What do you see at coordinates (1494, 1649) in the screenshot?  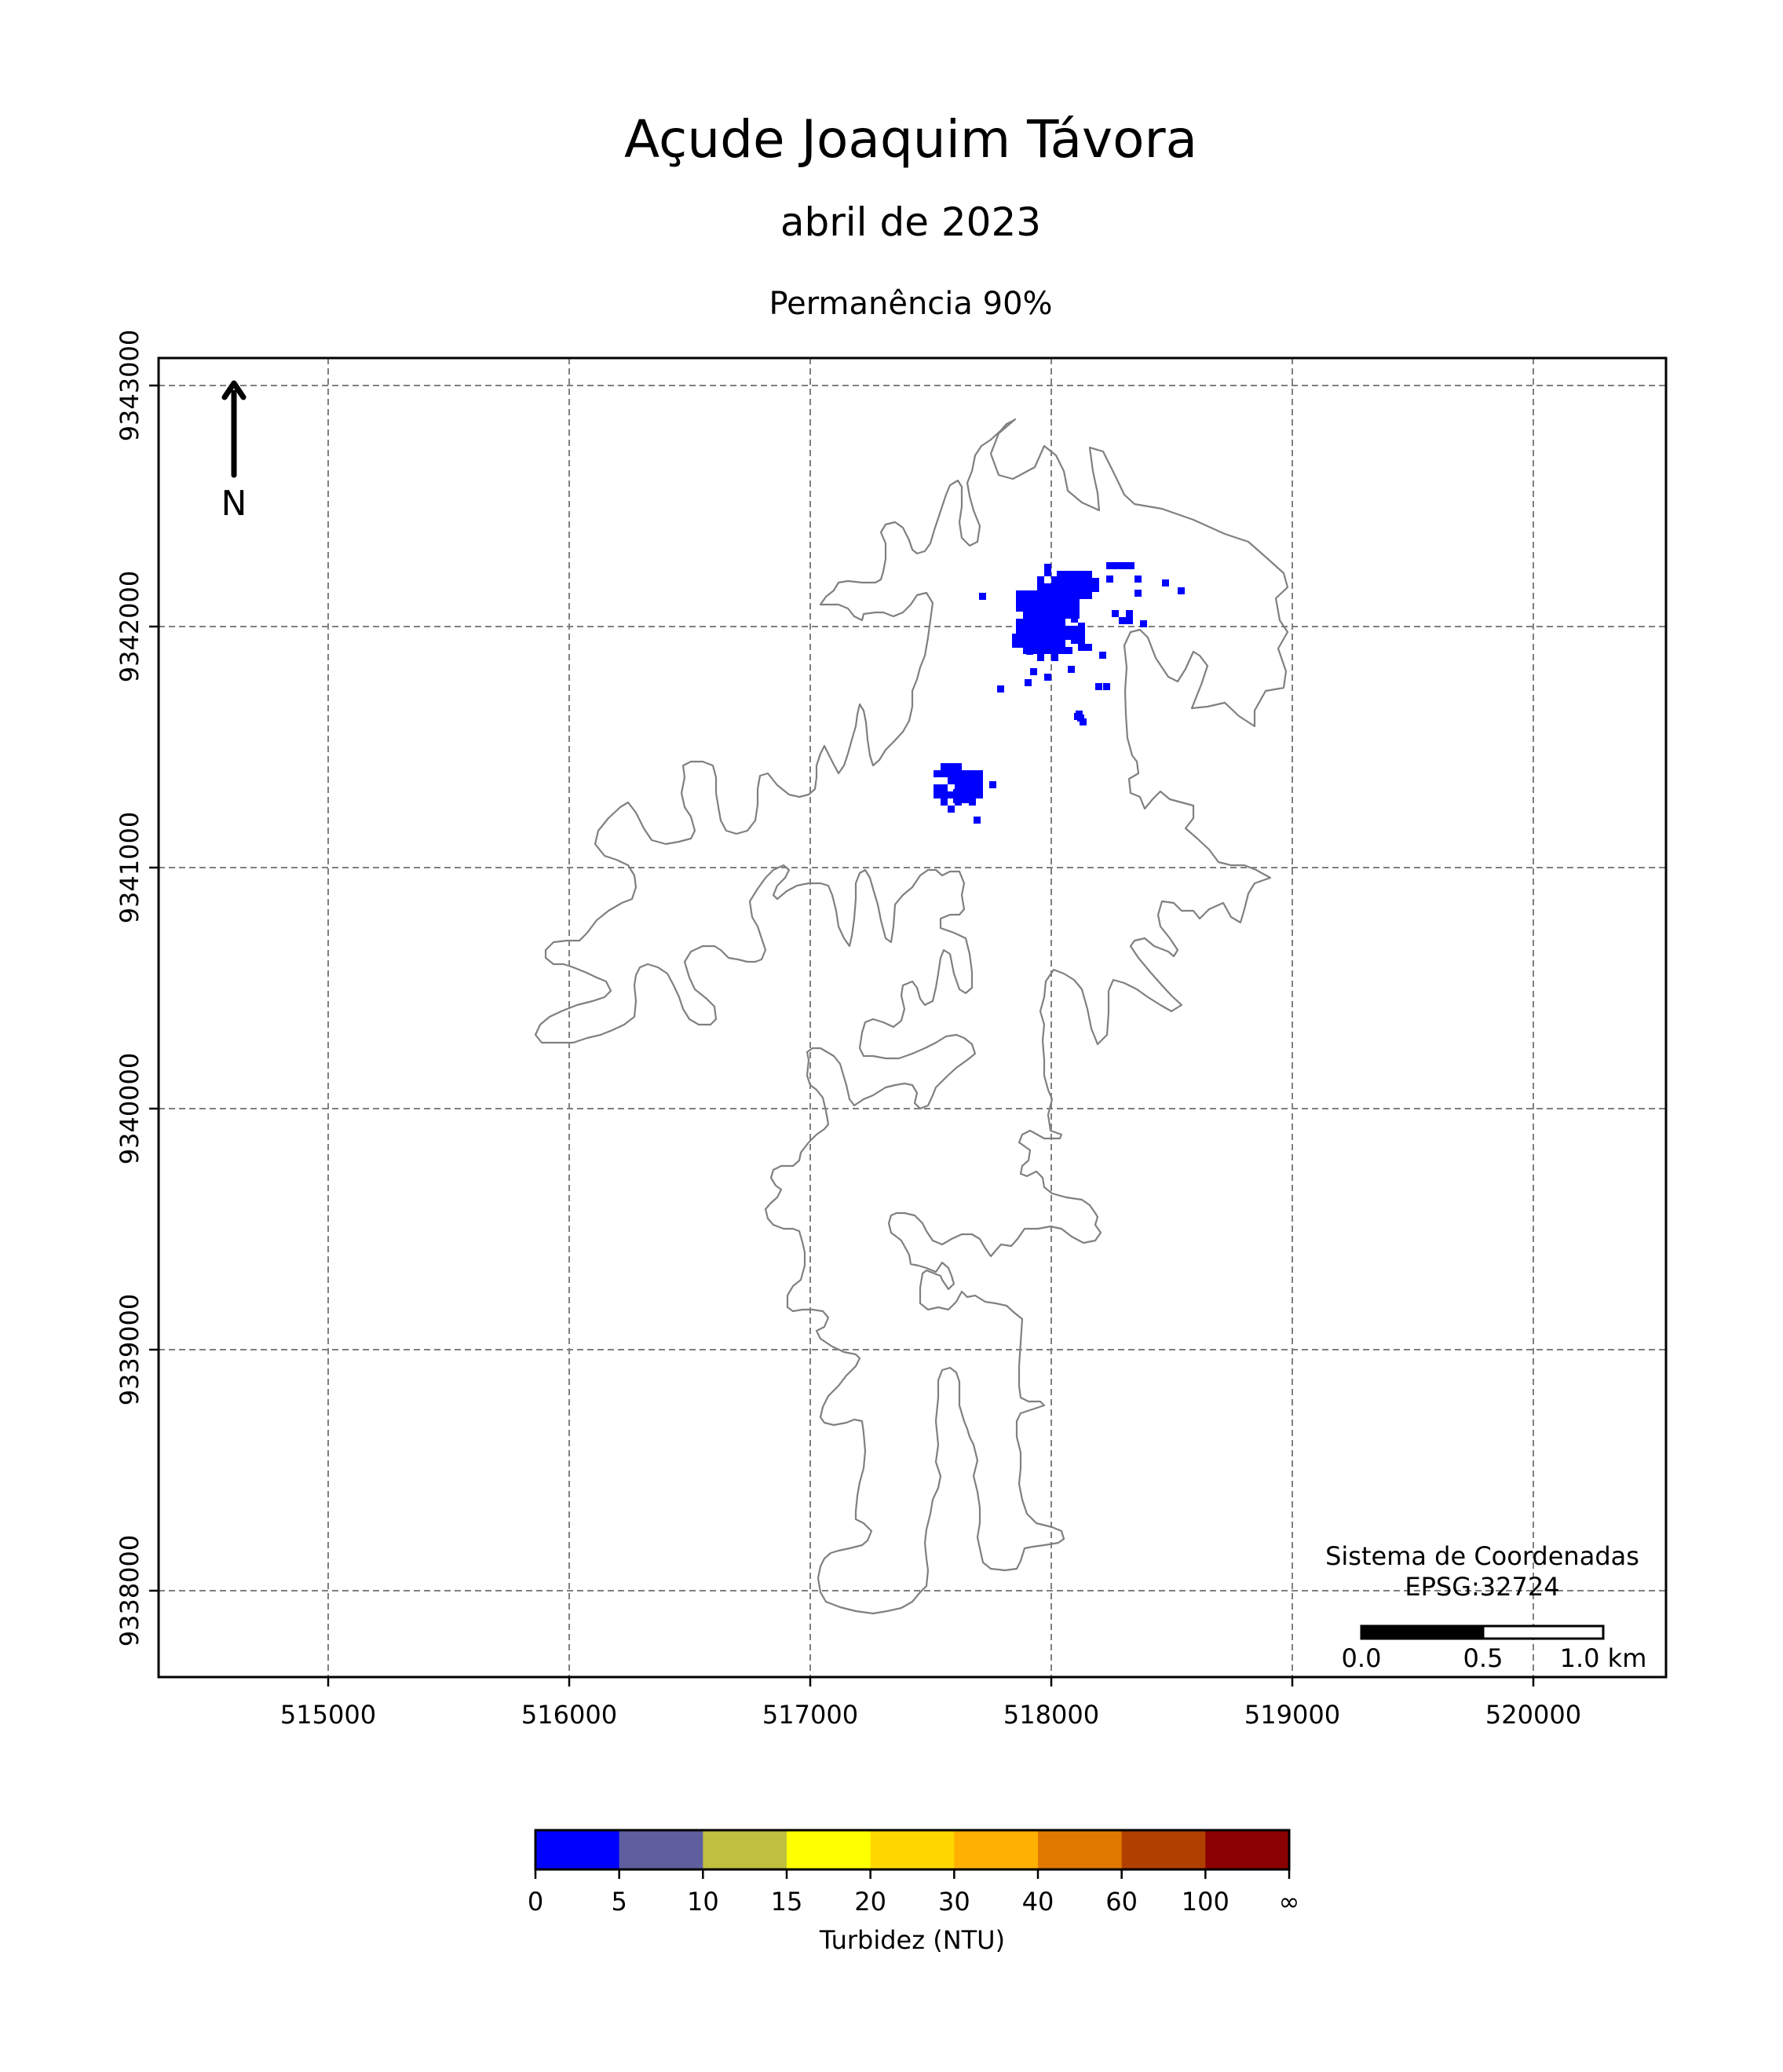 I see `scale-bar: 0.0 0.5 1.0 km` at bounding box center [1494, 1649].